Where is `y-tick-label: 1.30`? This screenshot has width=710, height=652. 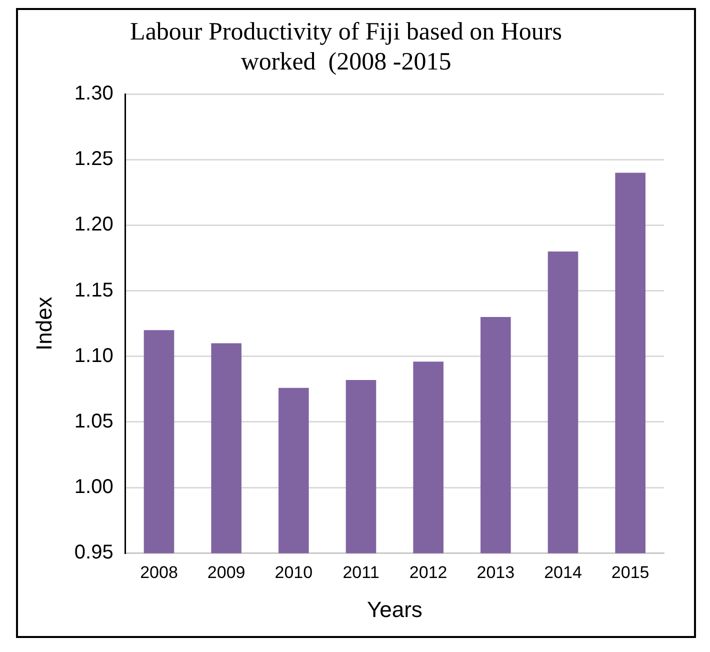
y-tick-label: 1.30 is located at coordinates (94, 93).